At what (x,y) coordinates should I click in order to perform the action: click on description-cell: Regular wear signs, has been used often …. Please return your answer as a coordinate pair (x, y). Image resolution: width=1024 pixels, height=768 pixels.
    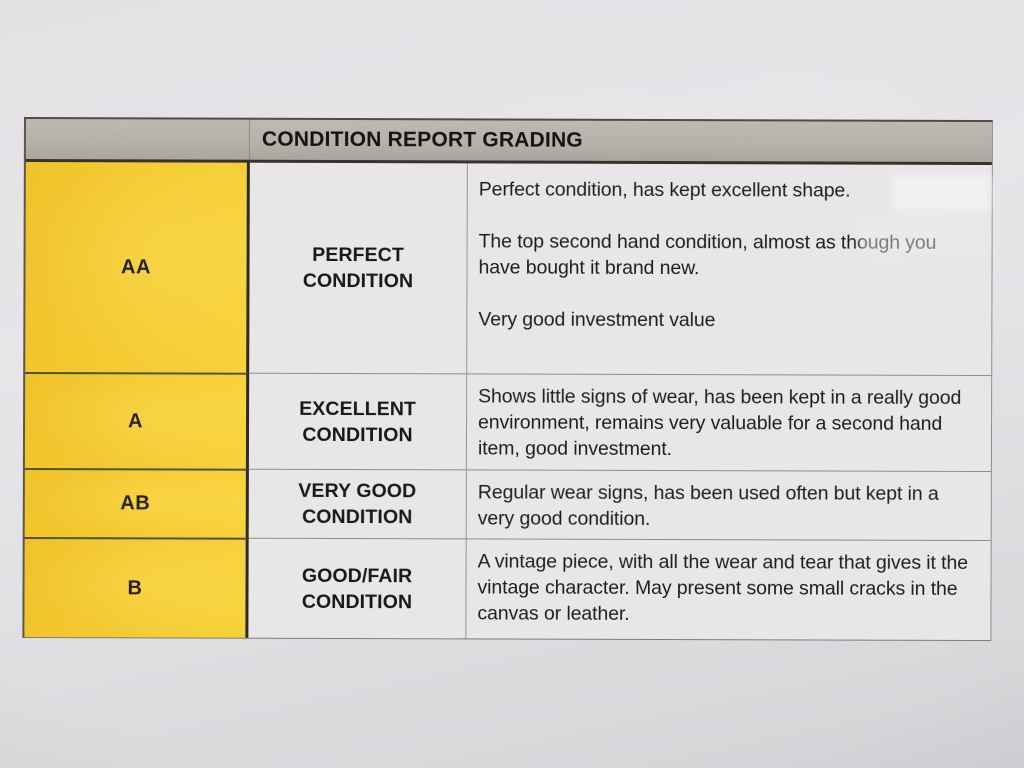
    Looking at the image, I should click on (728, 505).